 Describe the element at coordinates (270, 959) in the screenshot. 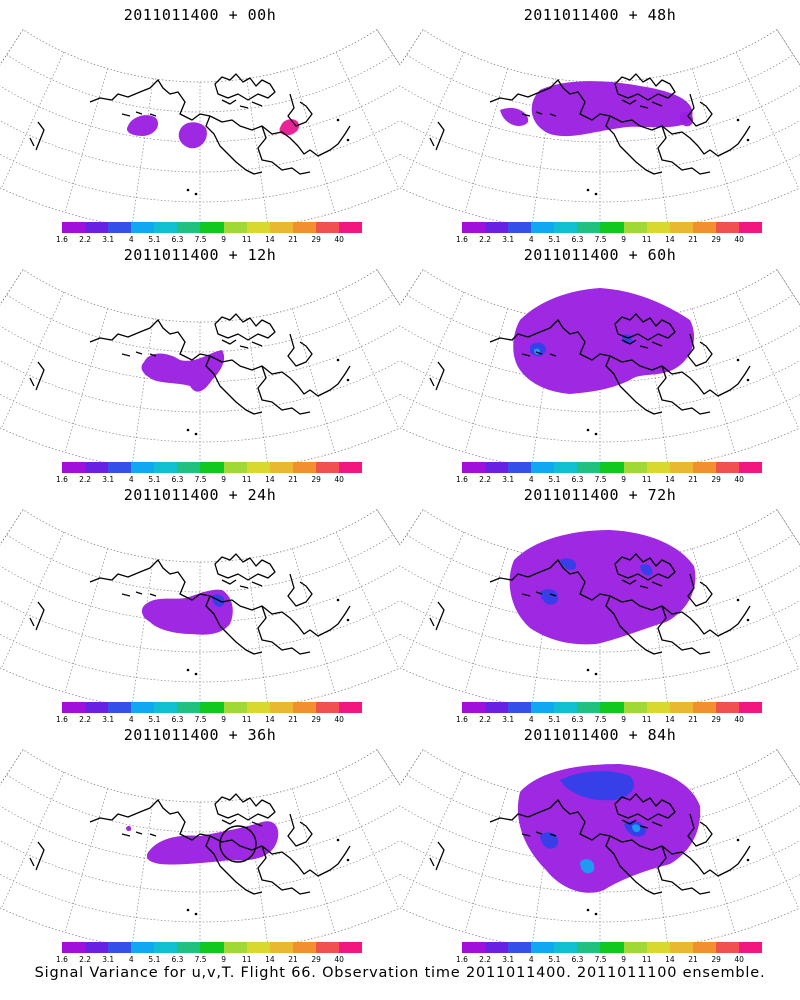

I see `colorbar-tick-label: 14` at that location.